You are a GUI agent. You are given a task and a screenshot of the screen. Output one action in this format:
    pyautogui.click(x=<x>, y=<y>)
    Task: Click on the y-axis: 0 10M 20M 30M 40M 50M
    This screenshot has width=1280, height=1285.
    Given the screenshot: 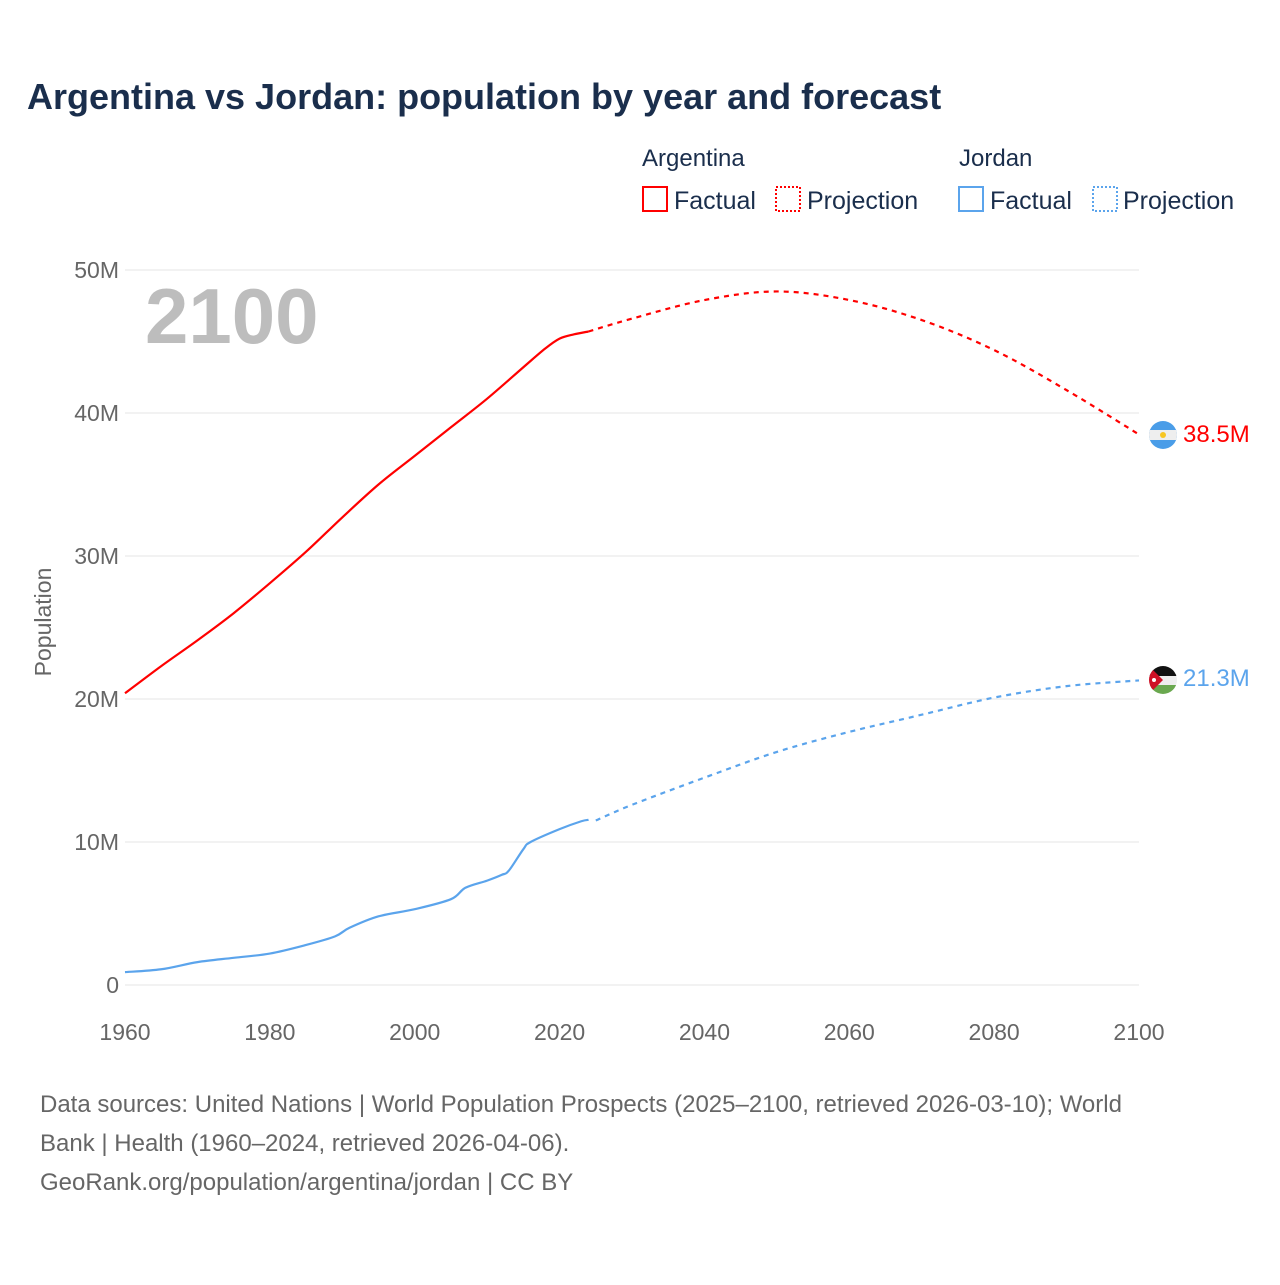 What is the action you would take?
    pyautogui.click(x=96, y=627)
    